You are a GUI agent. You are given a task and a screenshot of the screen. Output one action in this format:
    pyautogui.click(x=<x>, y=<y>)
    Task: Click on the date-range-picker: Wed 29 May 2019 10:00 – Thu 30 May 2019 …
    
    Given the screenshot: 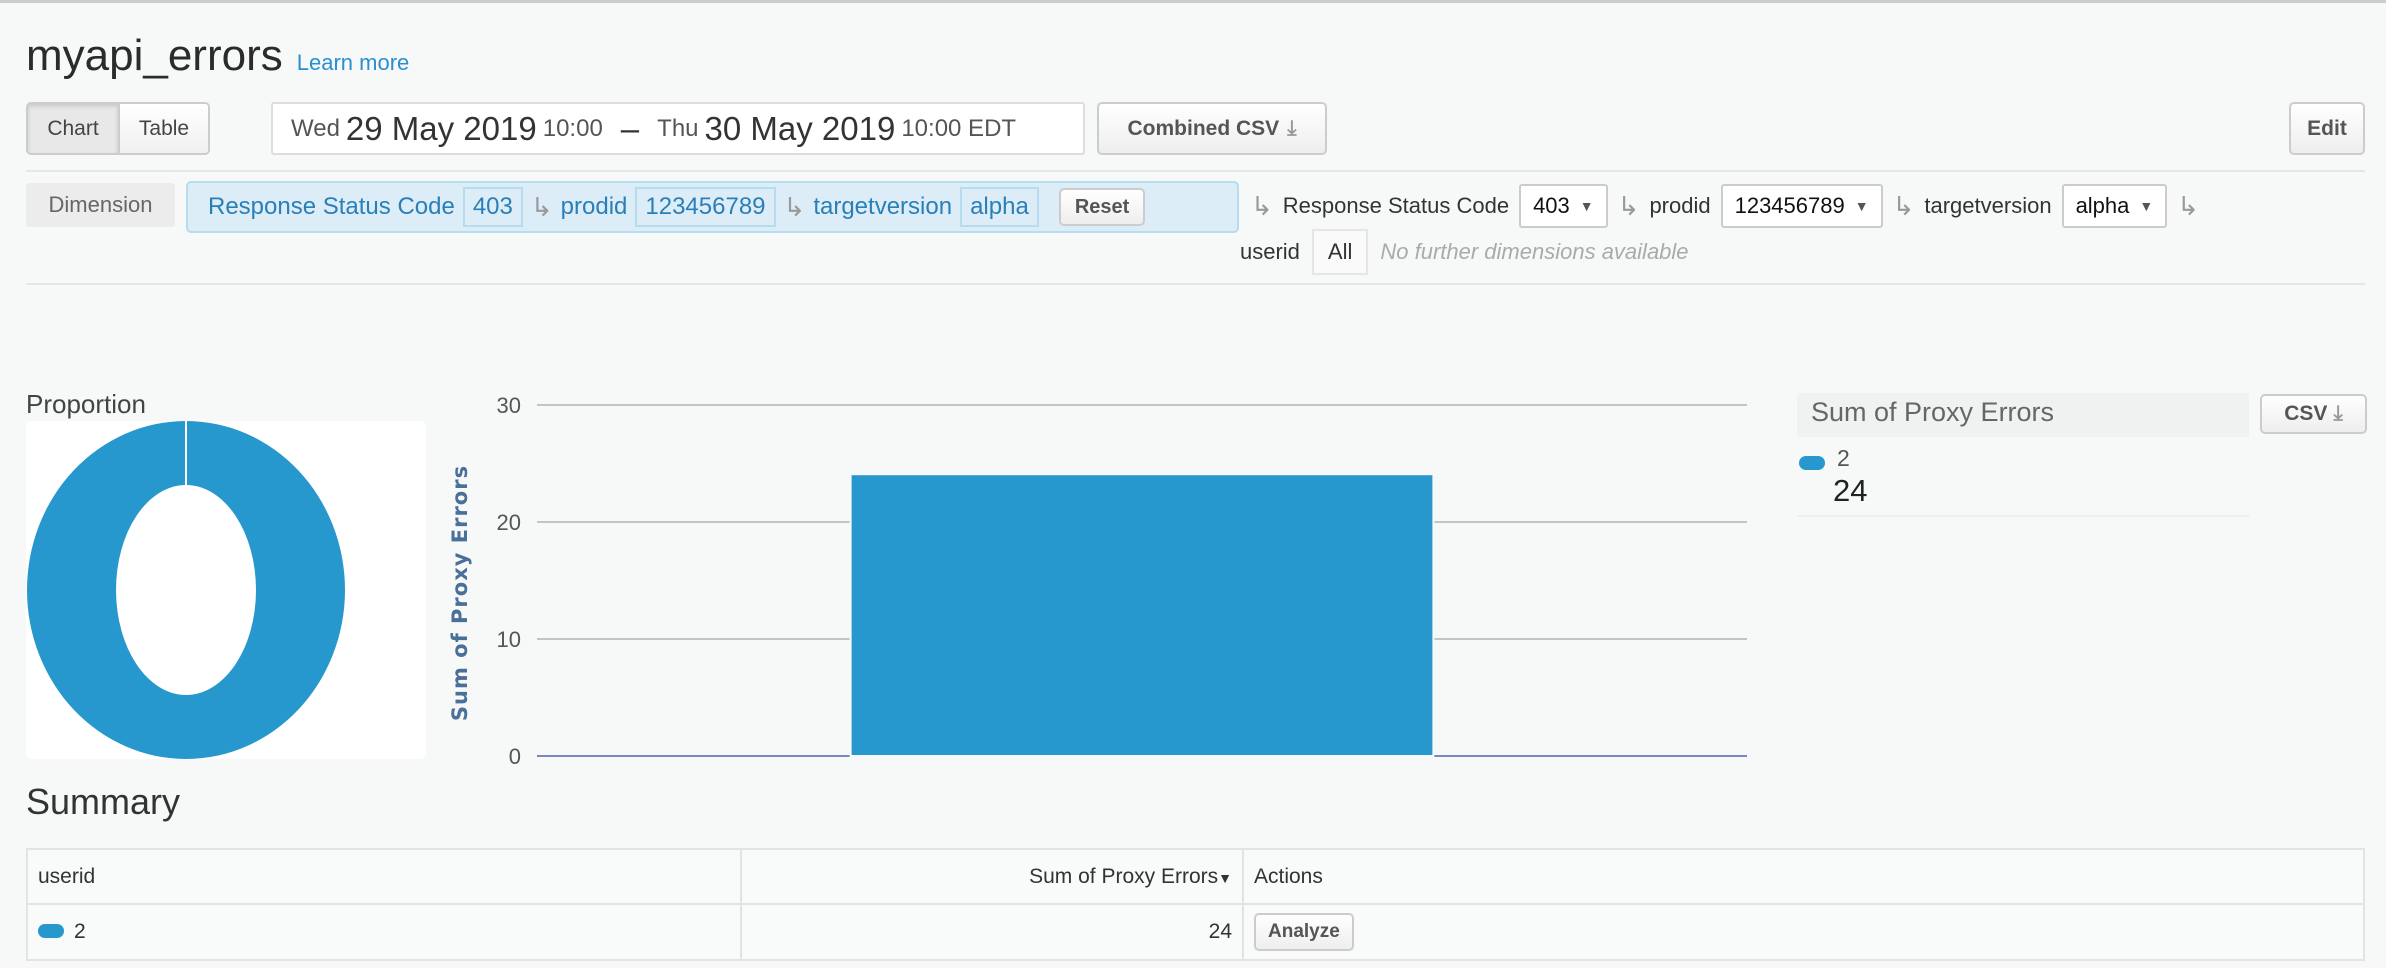 What is the action you would take?
    pyautogui.click(x=678, y=128)
    